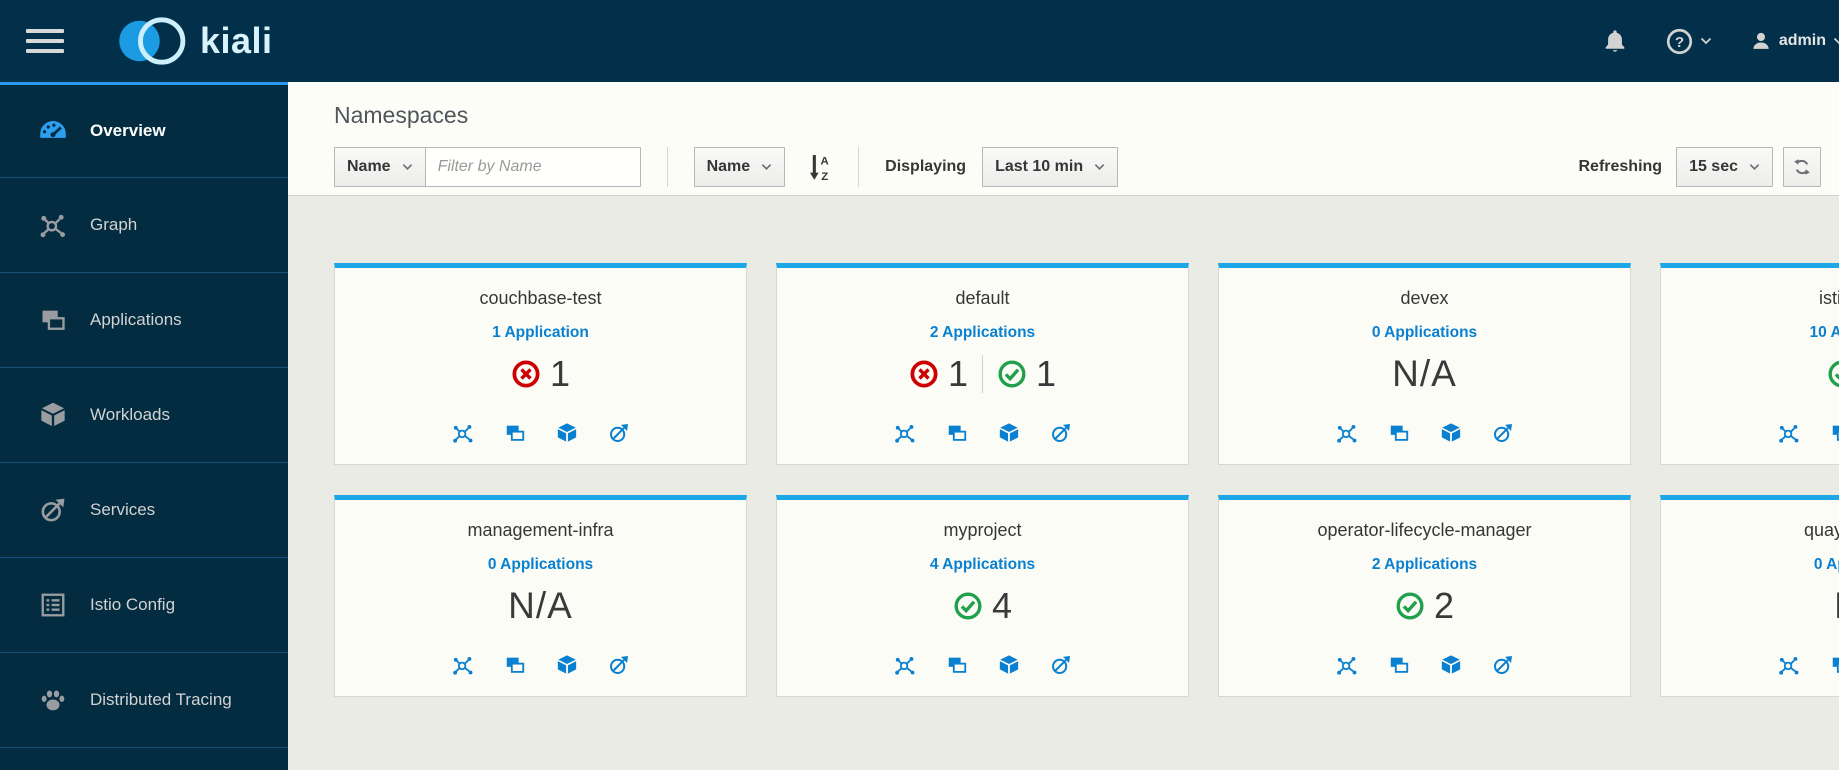  I want to click on sidebar-item-graph: Graph, so click(144, 224).